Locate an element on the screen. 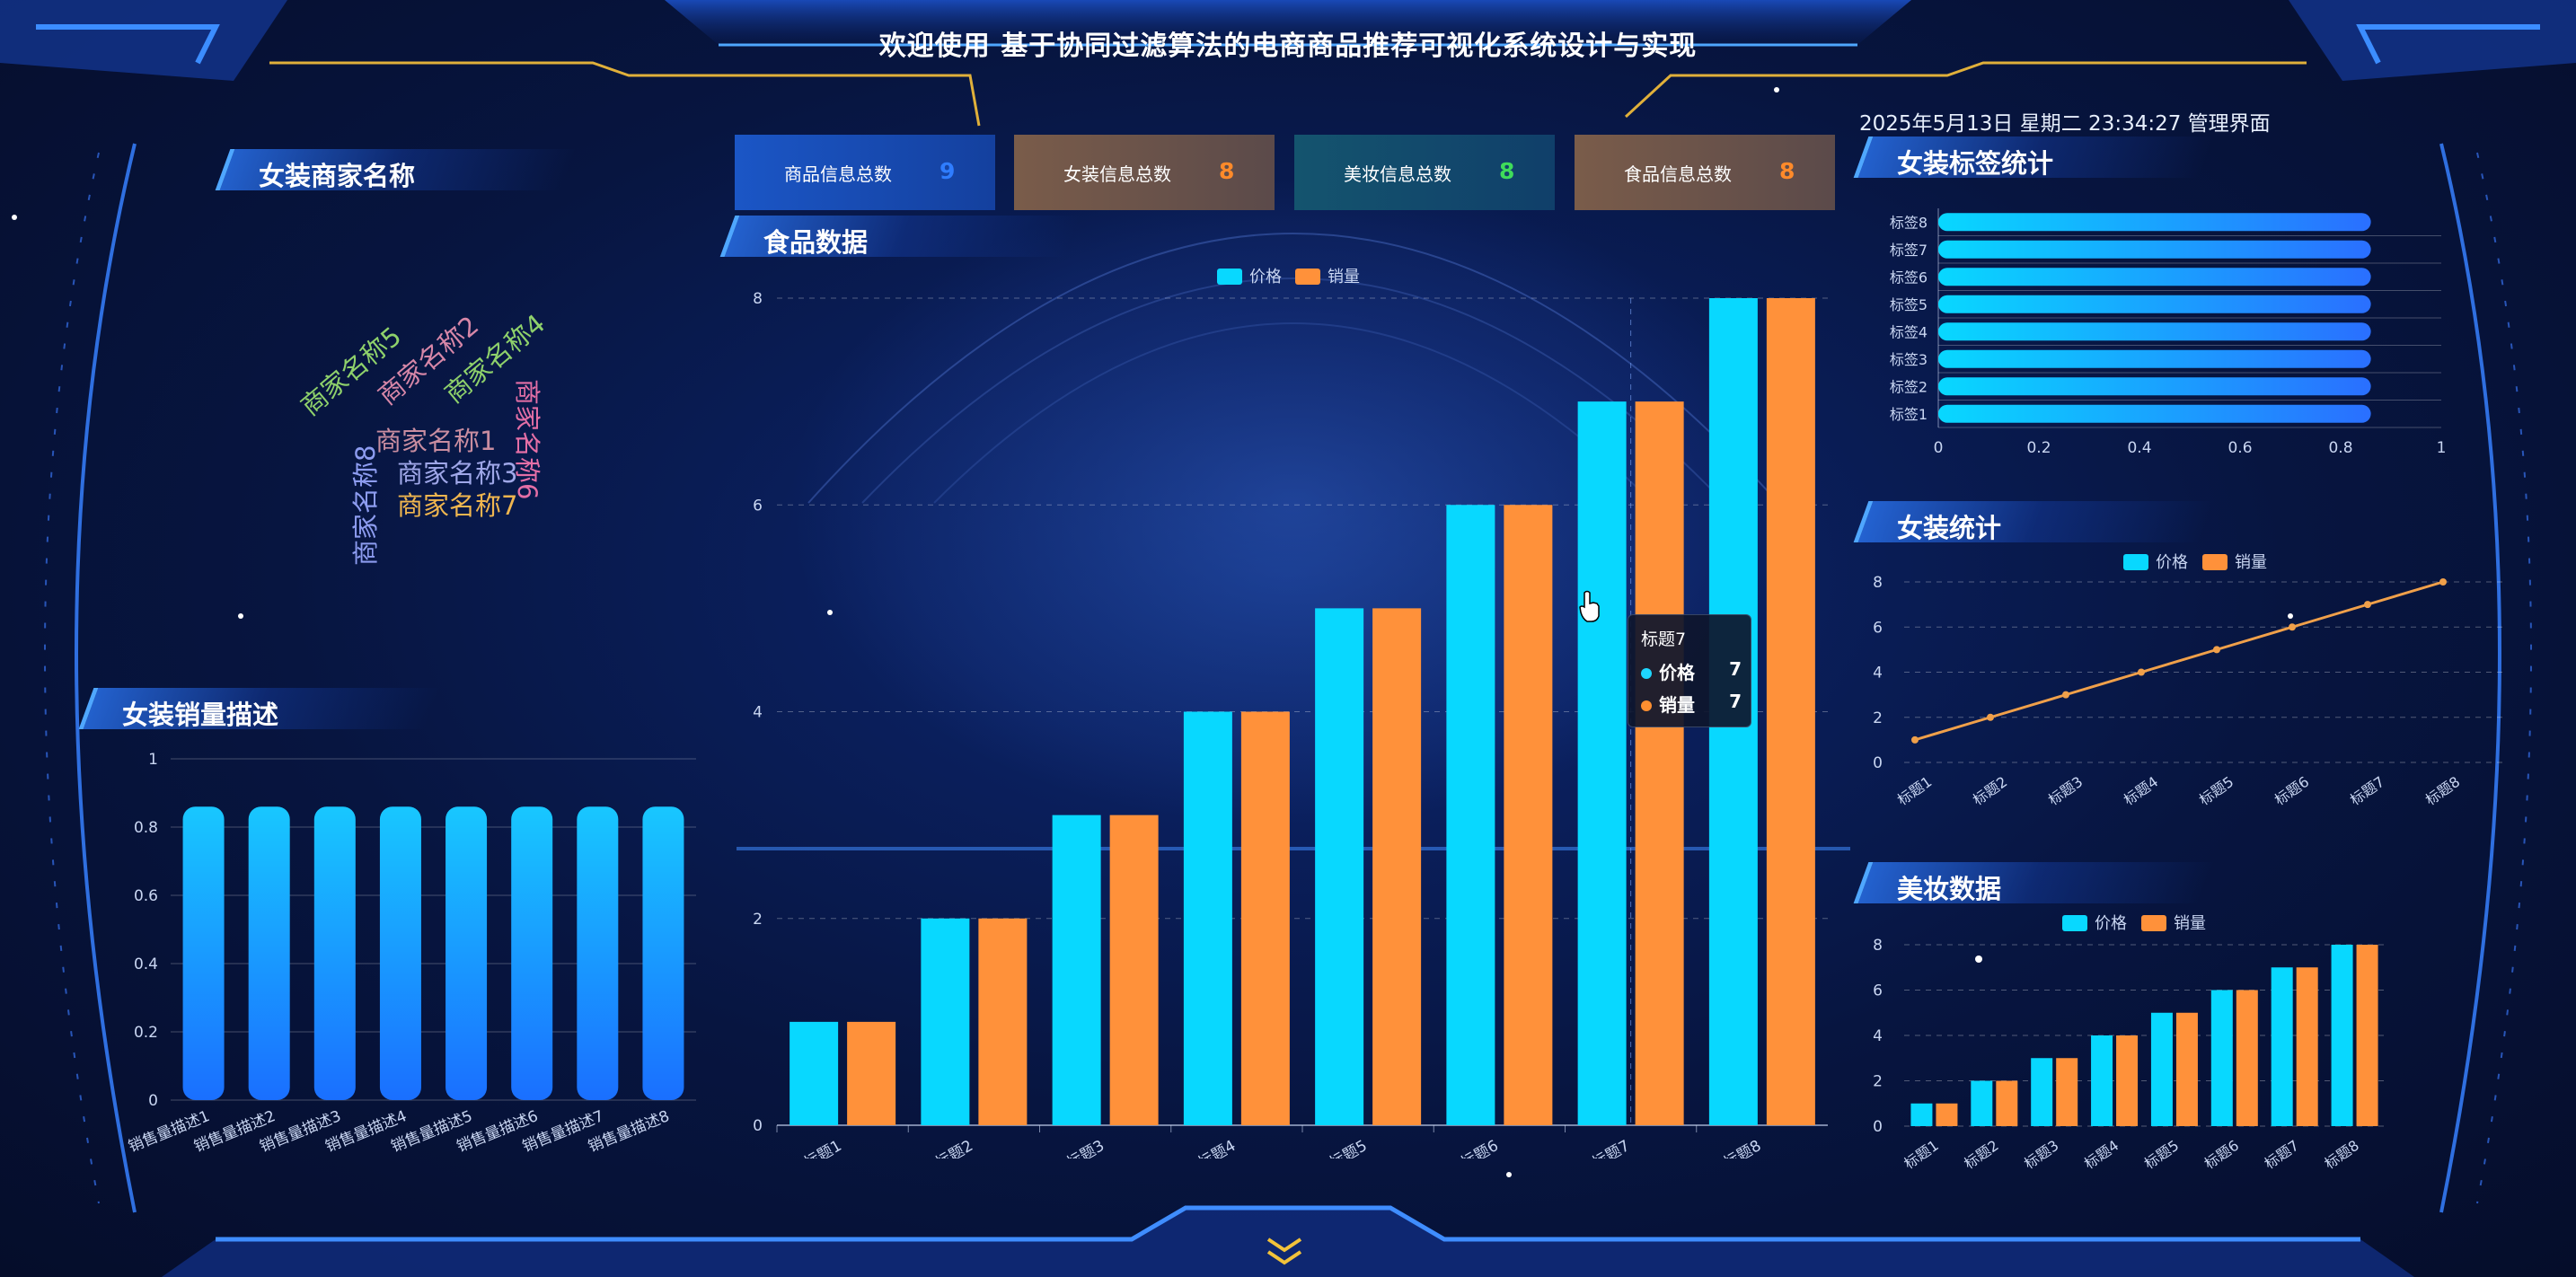  y-tick-label: 标签1 is located at coordinates (1909, 415).